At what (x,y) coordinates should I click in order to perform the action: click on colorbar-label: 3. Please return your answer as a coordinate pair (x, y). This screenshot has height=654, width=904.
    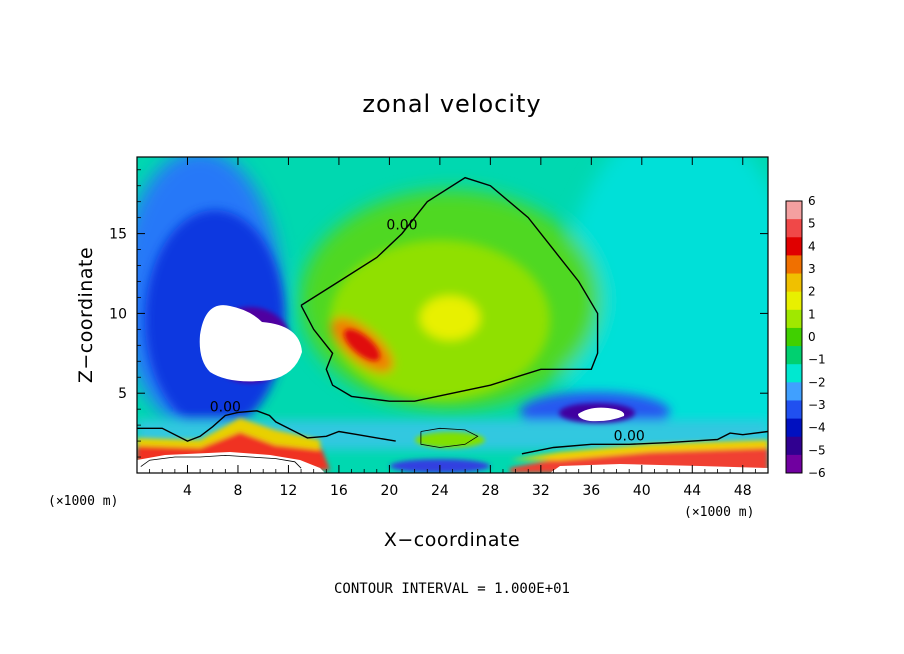
    Looking at the image, I should click on (812, 269).